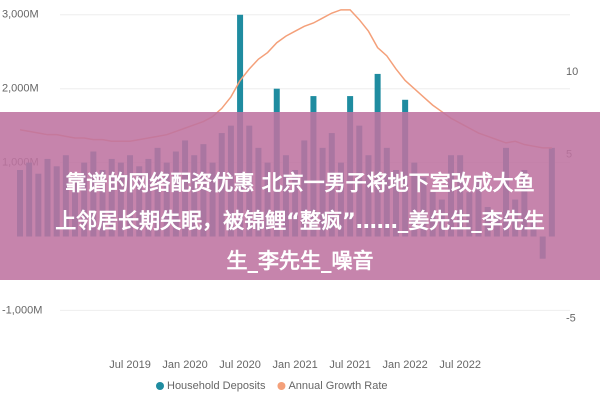 This screenshot has height=400, width=600. I want to click on y-tick-label: 2,000M, so click(20, 89).